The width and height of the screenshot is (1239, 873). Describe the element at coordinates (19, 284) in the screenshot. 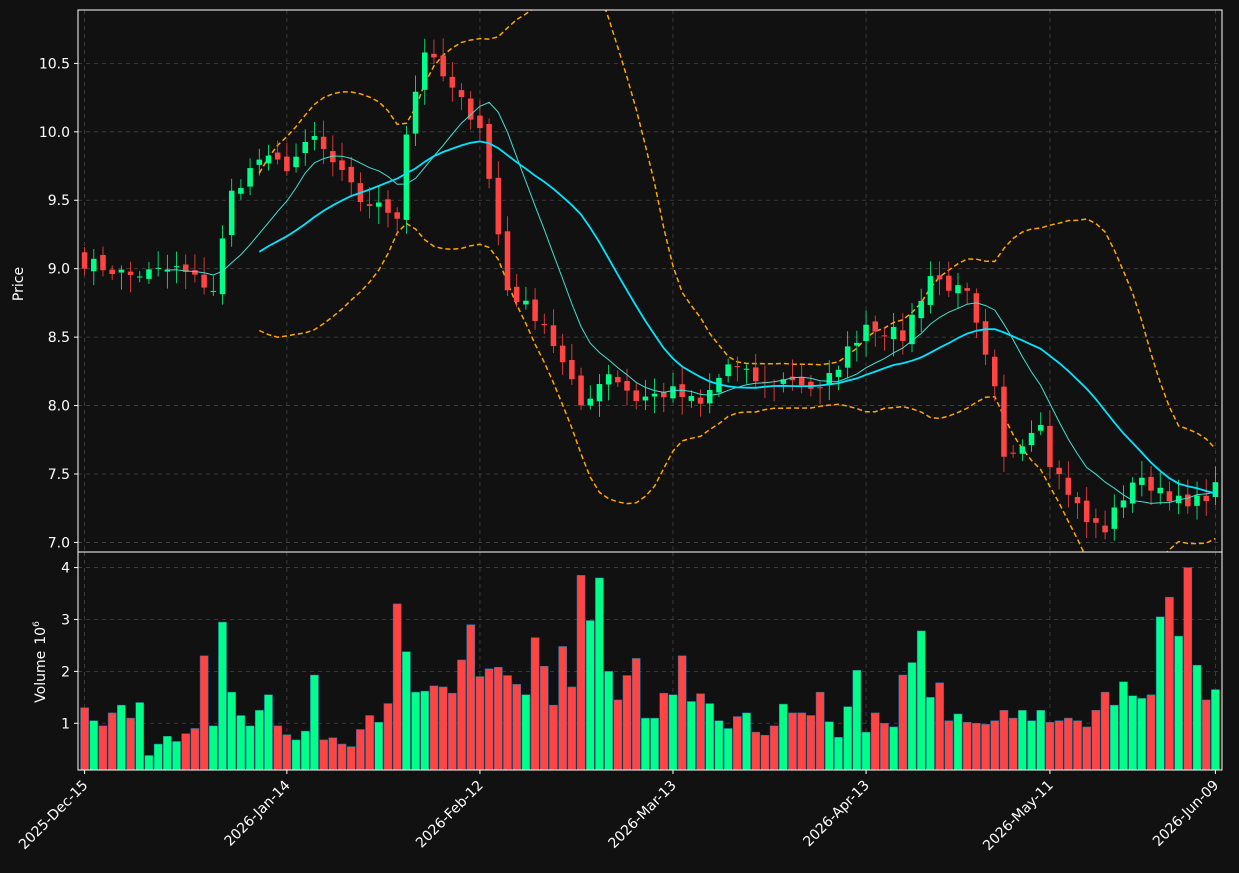

I see `price-y-axis-label: Price` at that location.